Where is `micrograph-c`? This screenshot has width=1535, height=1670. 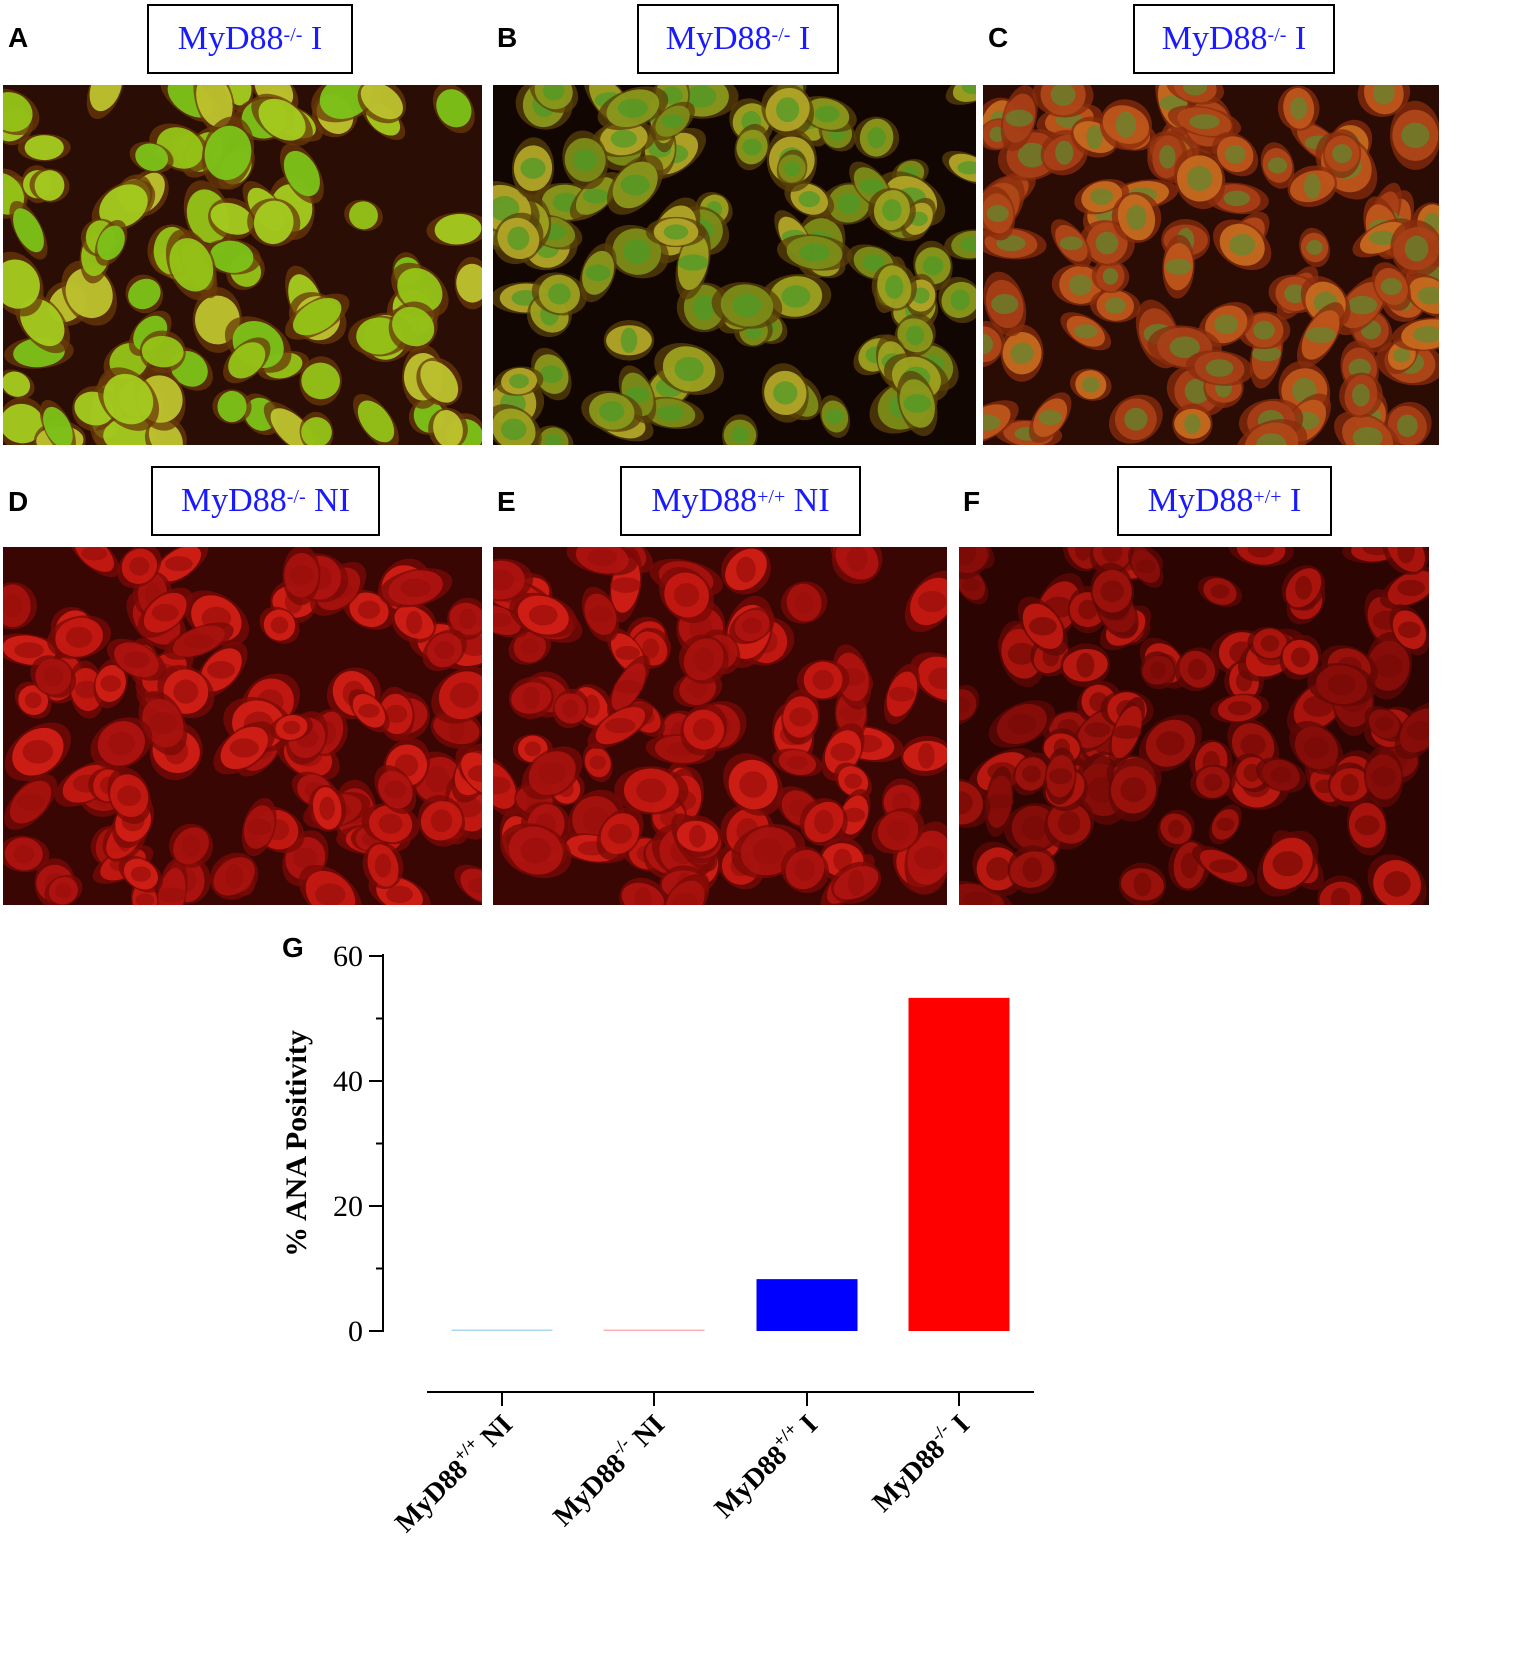 micrograph-c is located at coordinates (1211, 265).